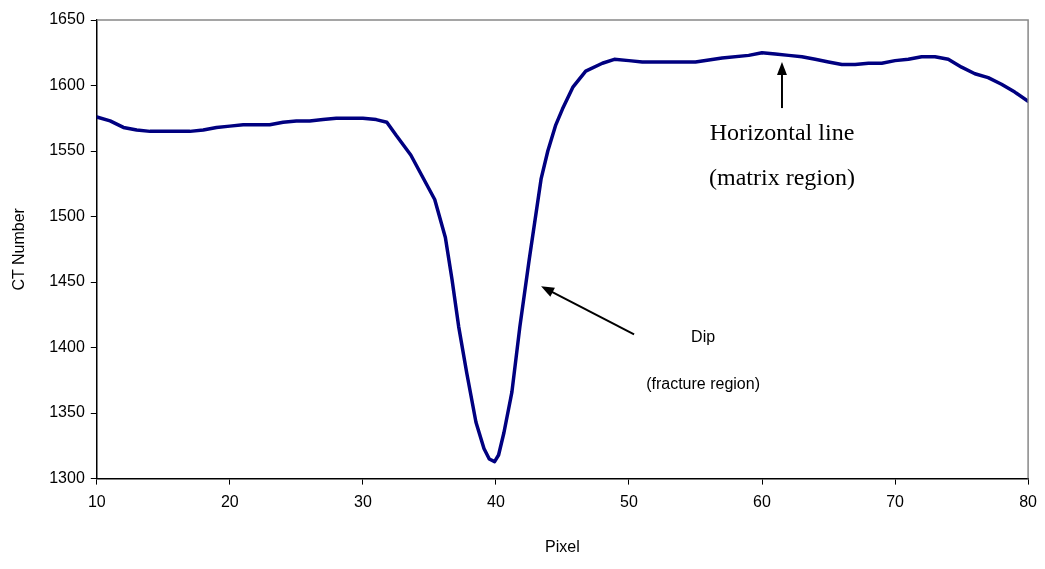  What do you see at coordinates (96, 501) in the screenshot?
I see `x-tick-label: 10` at bounding box center [96, 501].